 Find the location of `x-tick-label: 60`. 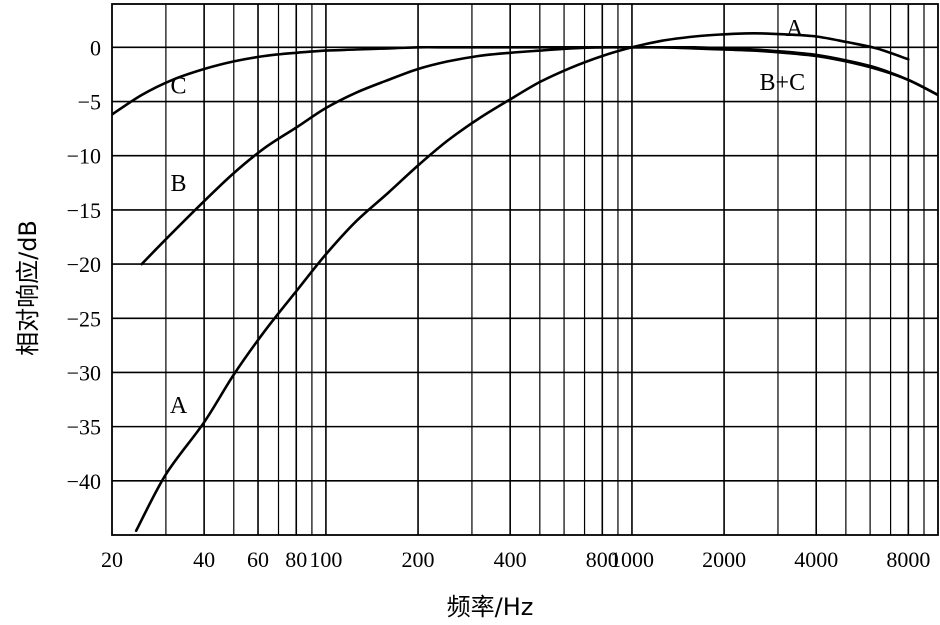

x-tick-label: 60 is located at coordinates (258, 559).